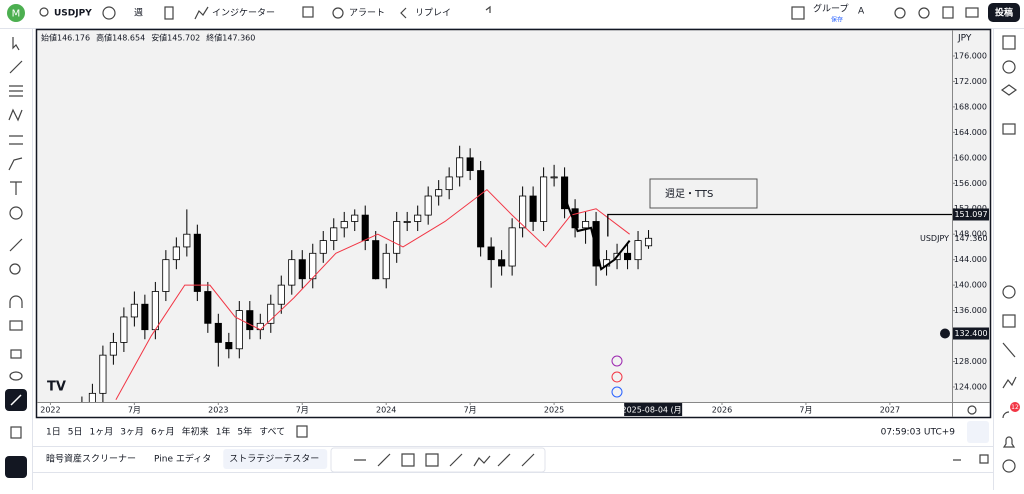 The image size is (1024, 494). What do you see at coordinates (689, 194) in the screenshot?
I see `annotation-text: 週足・TTS` at bounding box center [689, 194].